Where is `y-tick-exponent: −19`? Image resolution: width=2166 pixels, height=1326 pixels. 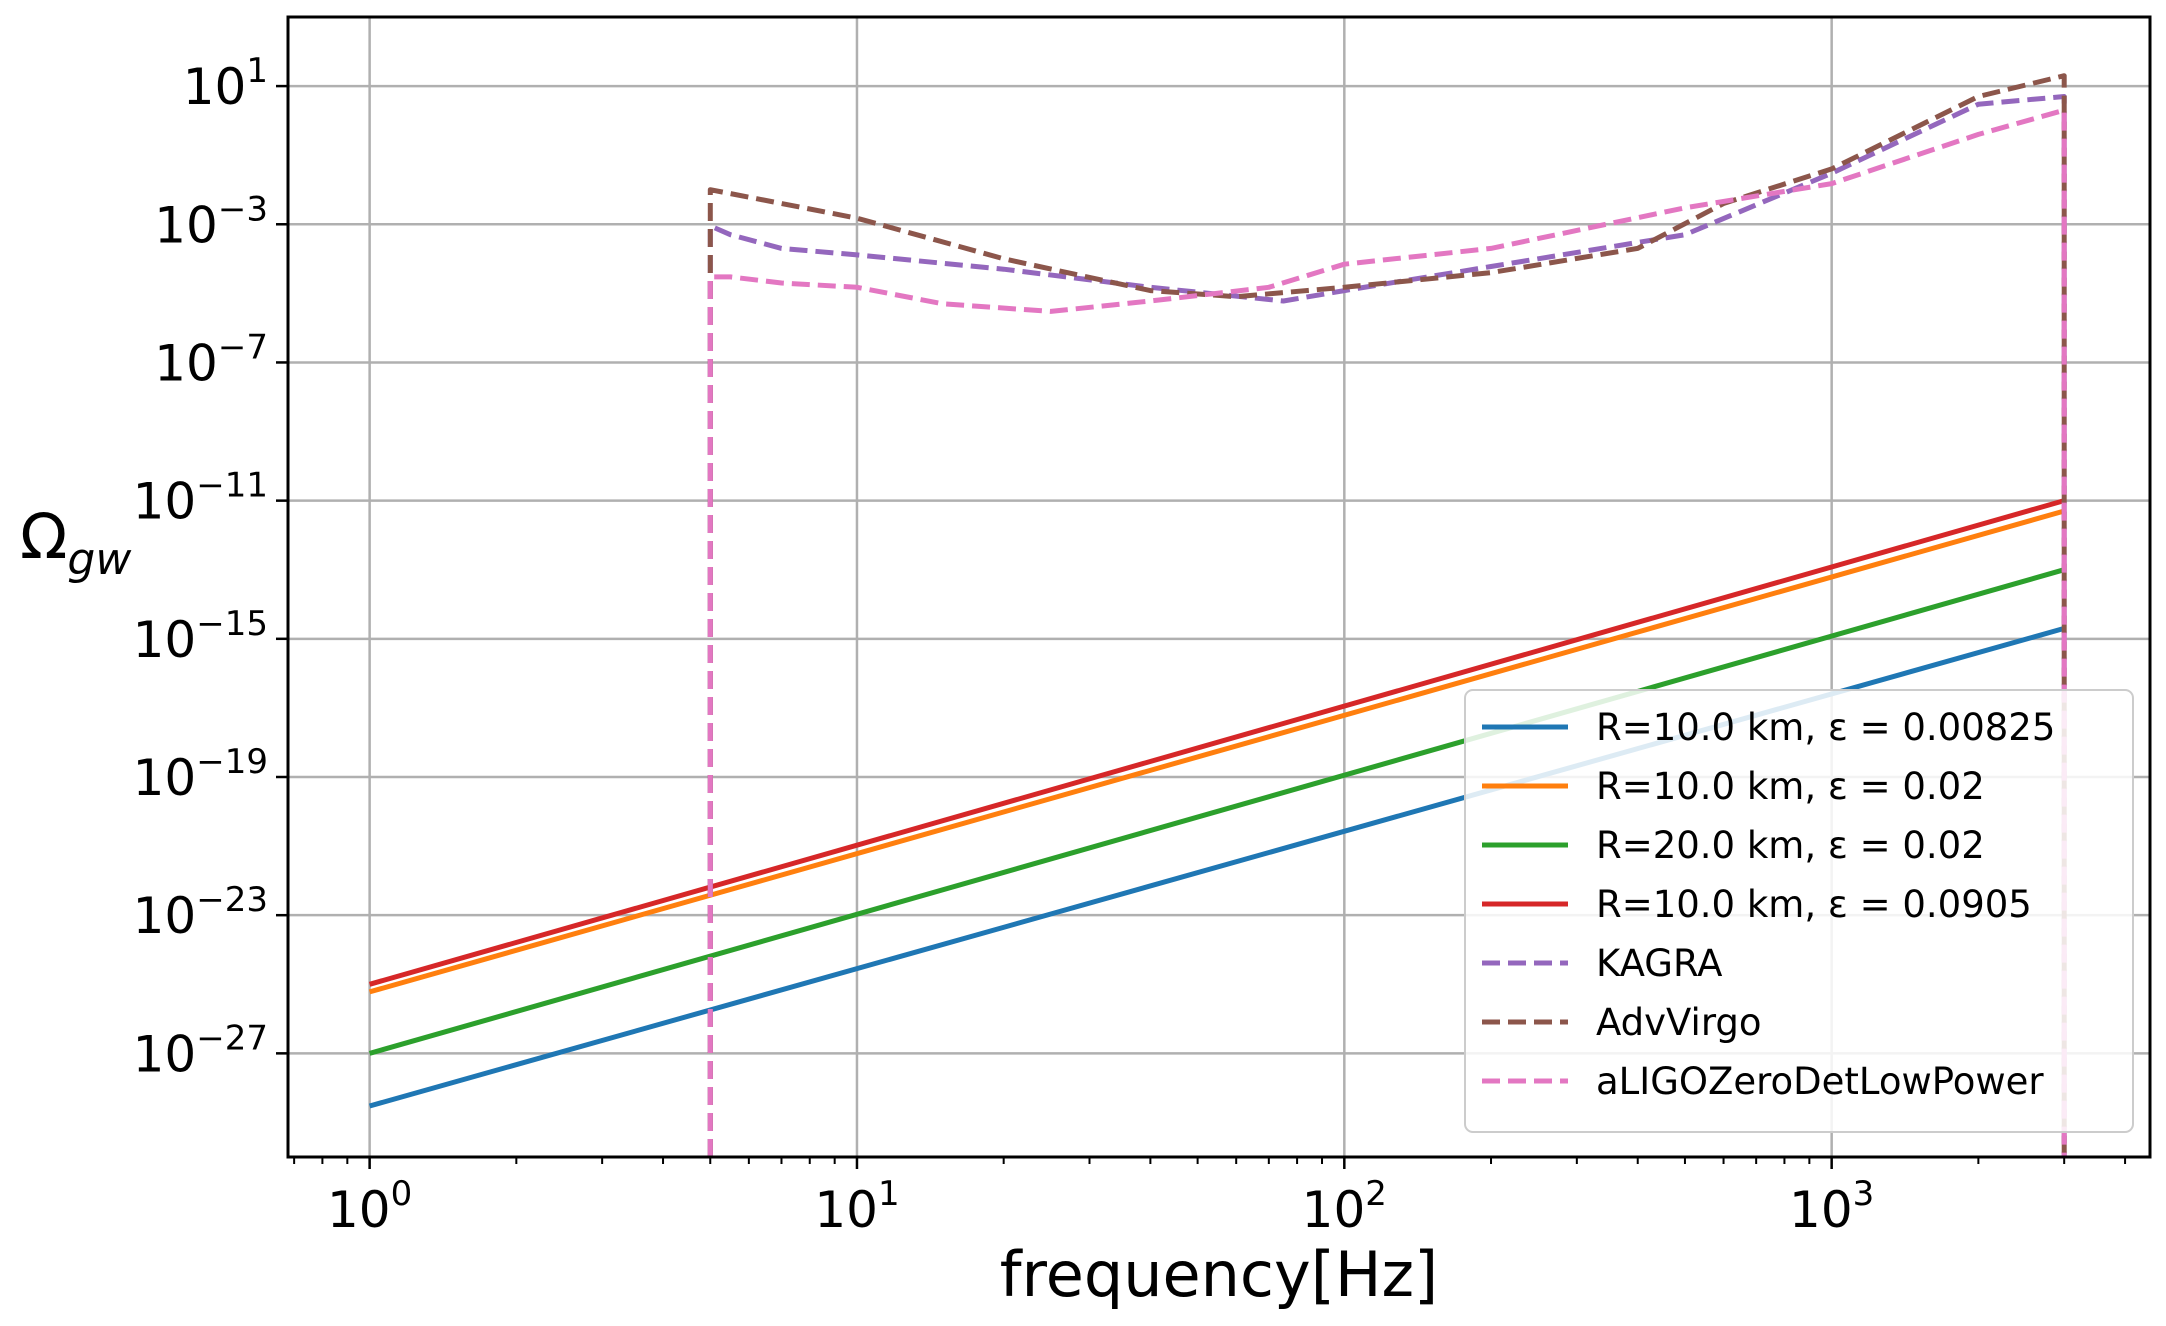
y-tick-exponent: −19 is located at coordinates (232, 762).